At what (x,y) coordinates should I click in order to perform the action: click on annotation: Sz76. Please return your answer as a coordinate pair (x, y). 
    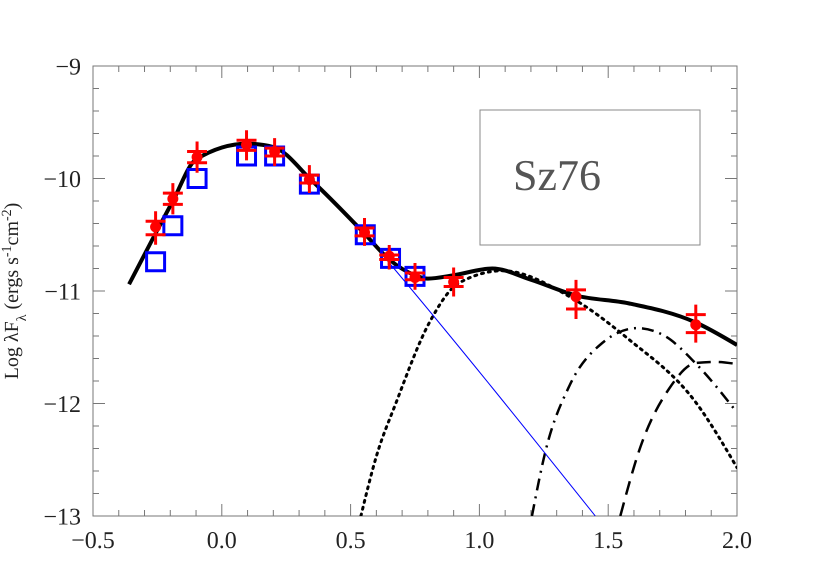
    Looking at the image, I should click on (557, 175).